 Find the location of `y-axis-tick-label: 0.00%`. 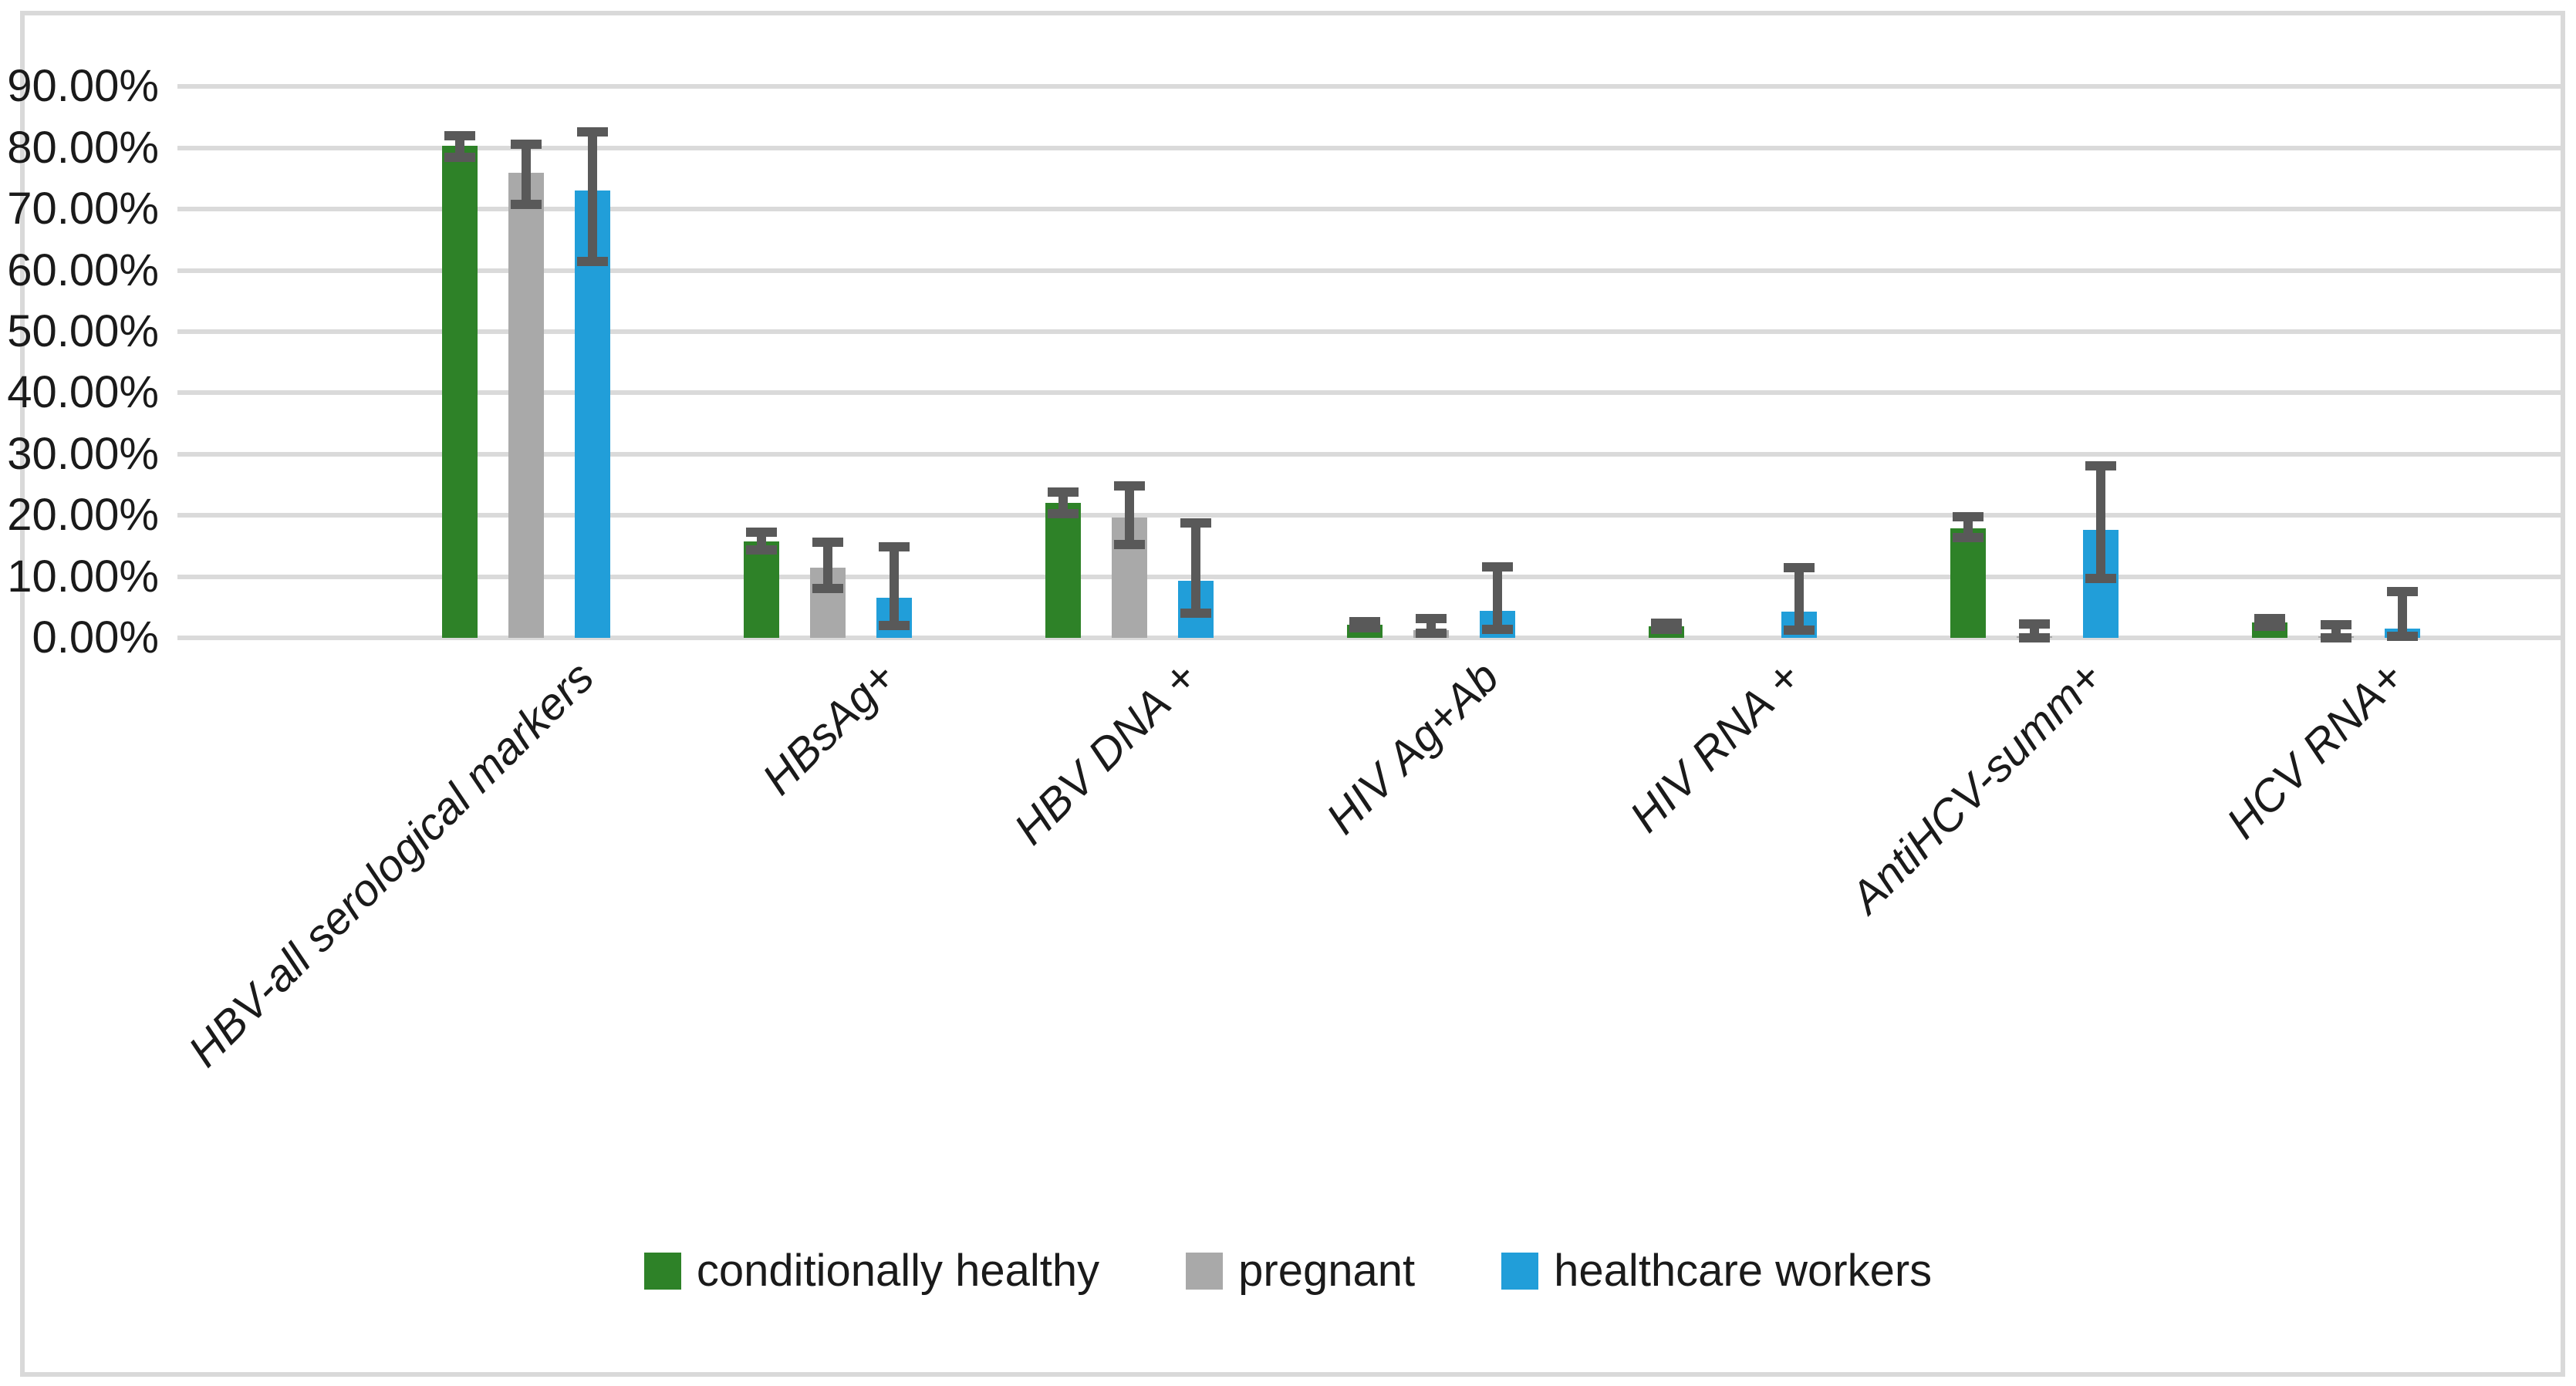

y-axis-tick-label: 0.00% is located at coordinates (95, 637).